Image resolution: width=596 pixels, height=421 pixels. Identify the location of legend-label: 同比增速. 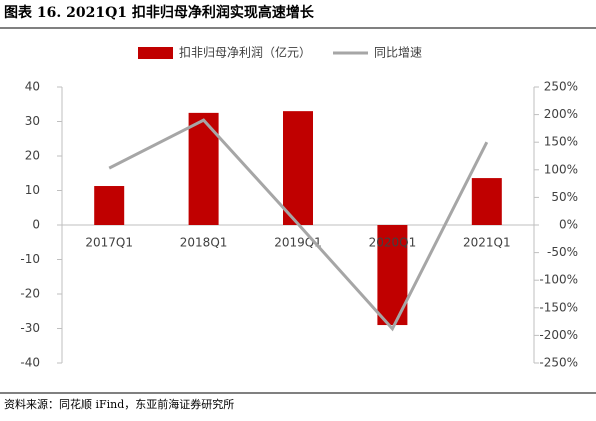
(398, 53).